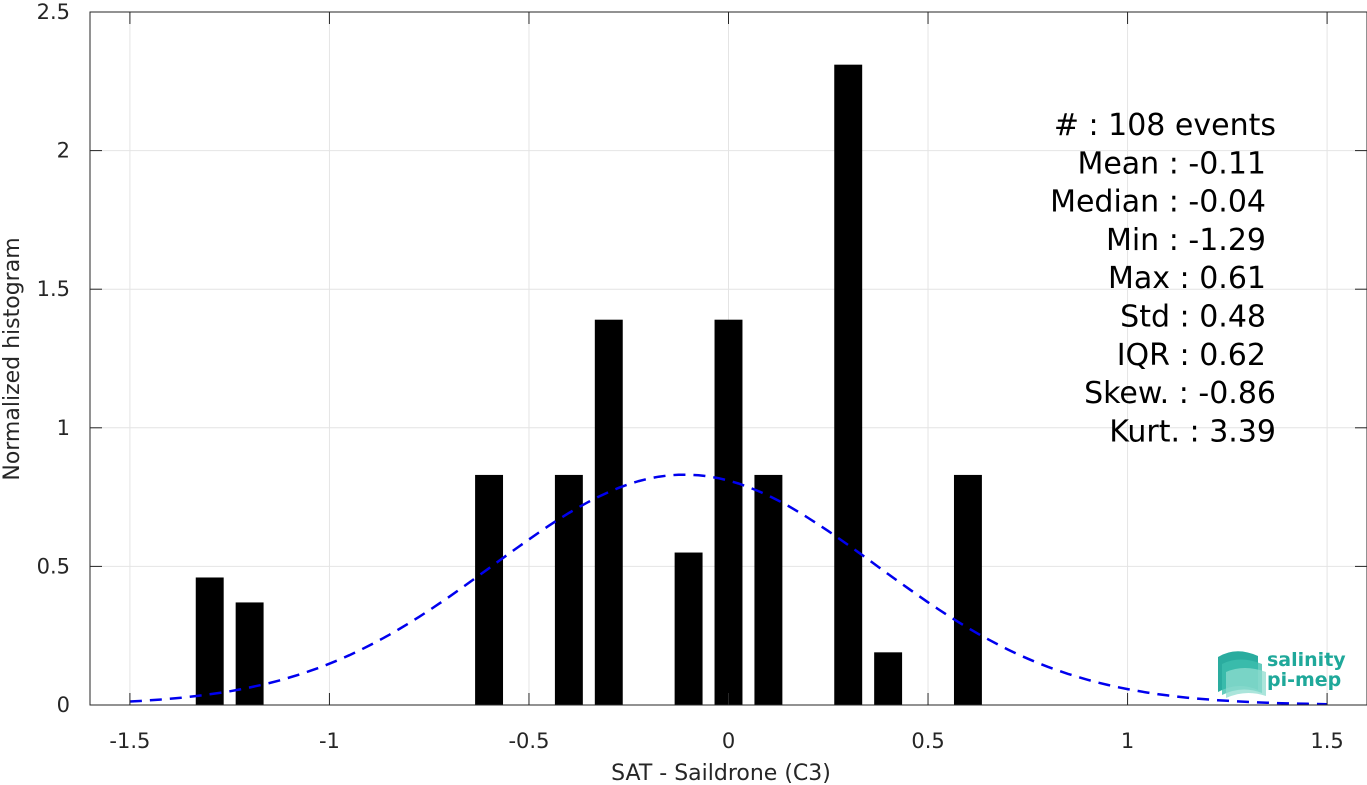 Image resolution: width=1367 pixels, height=785 pixels. What do you see at coordinates (329, 741) in the screenshot?
I see `x-tick-label: -1` at bounding box center [329, 741].